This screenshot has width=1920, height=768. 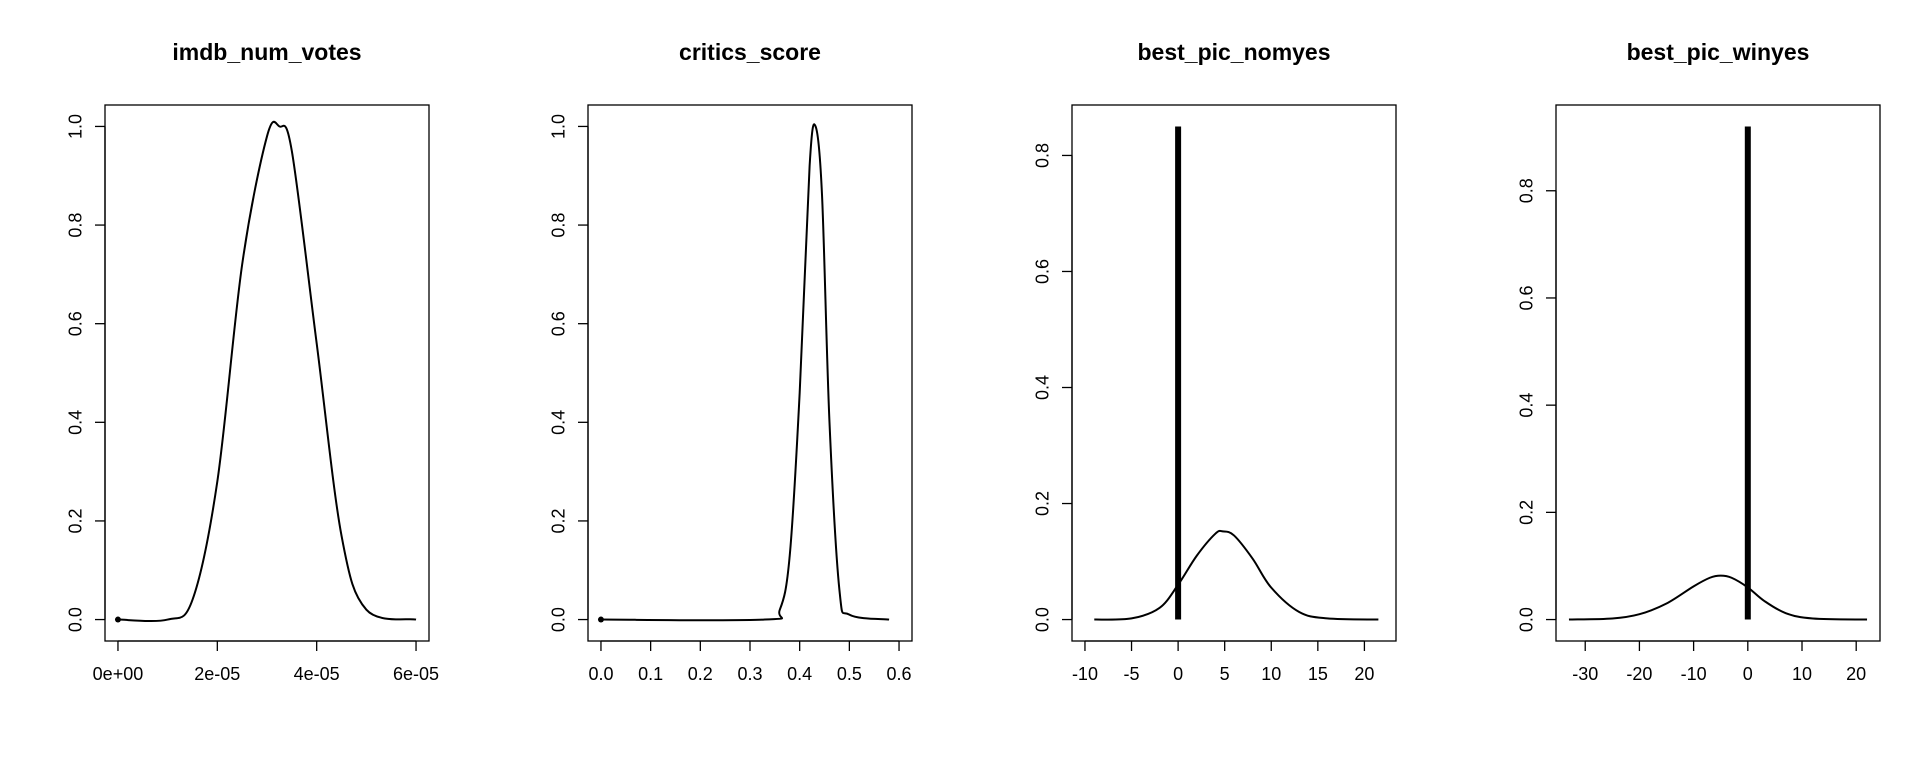 What do you see at coordinates (217, 674) in the screenshot?
I see `x-tick-label: 2e-05` at bounding box center [217, 674].